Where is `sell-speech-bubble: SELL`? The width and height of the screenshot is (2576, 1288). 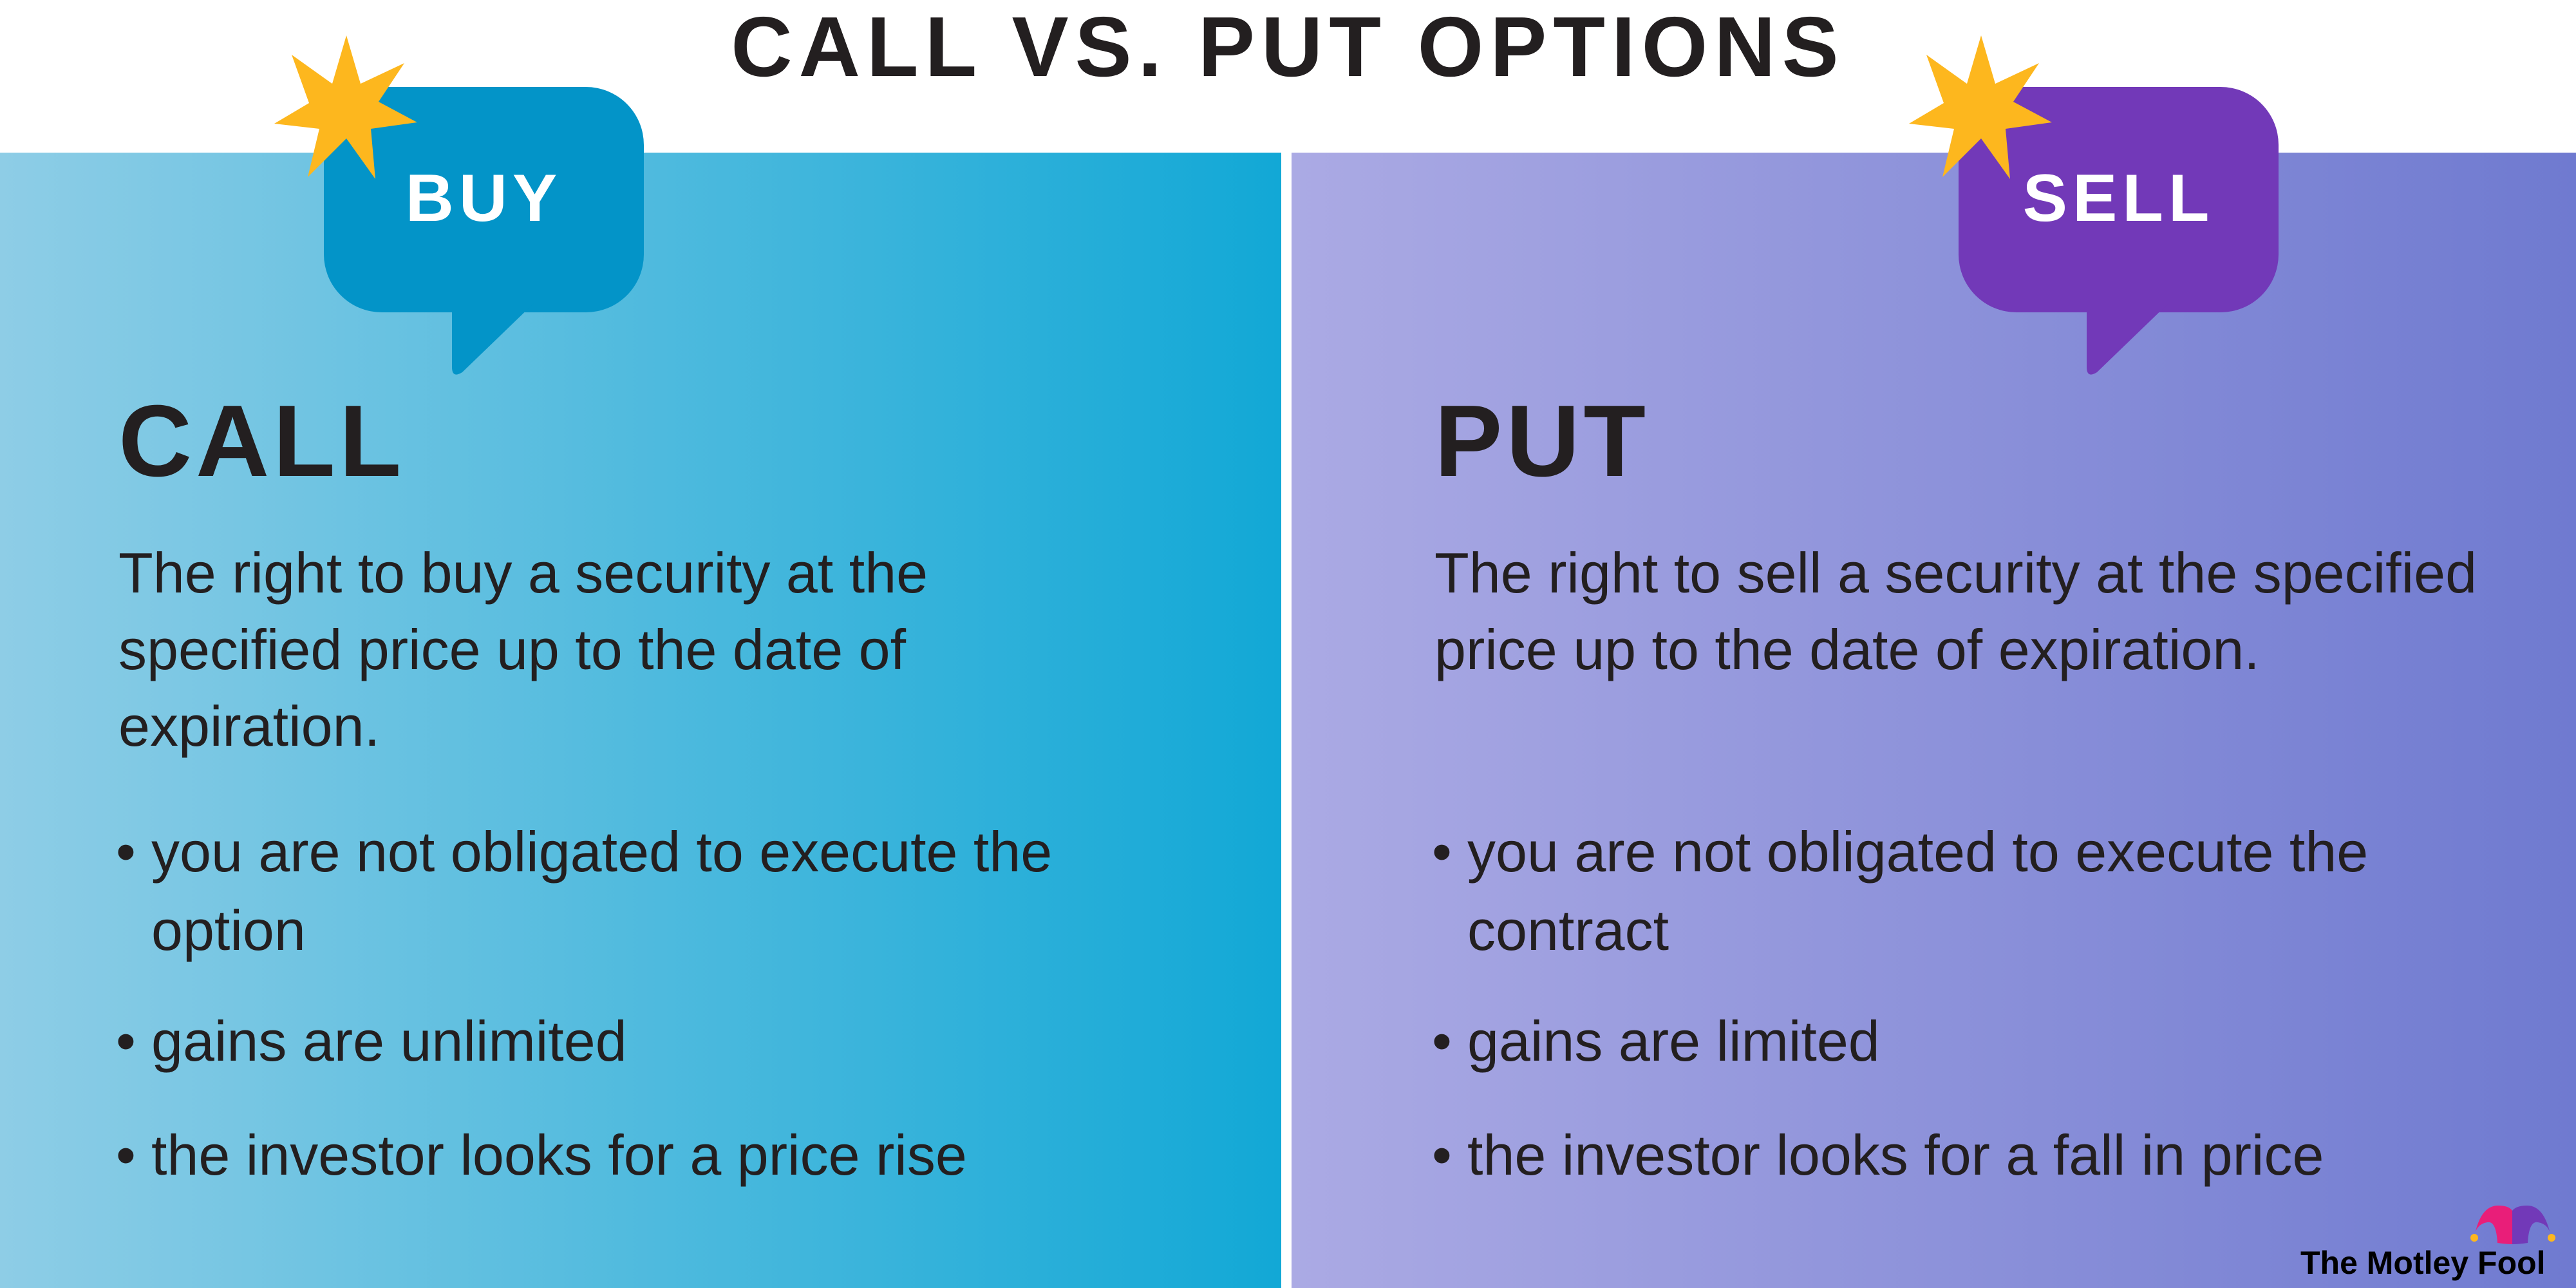
sell-speech-bubble: SELL is located at coordinates (2119, 199).